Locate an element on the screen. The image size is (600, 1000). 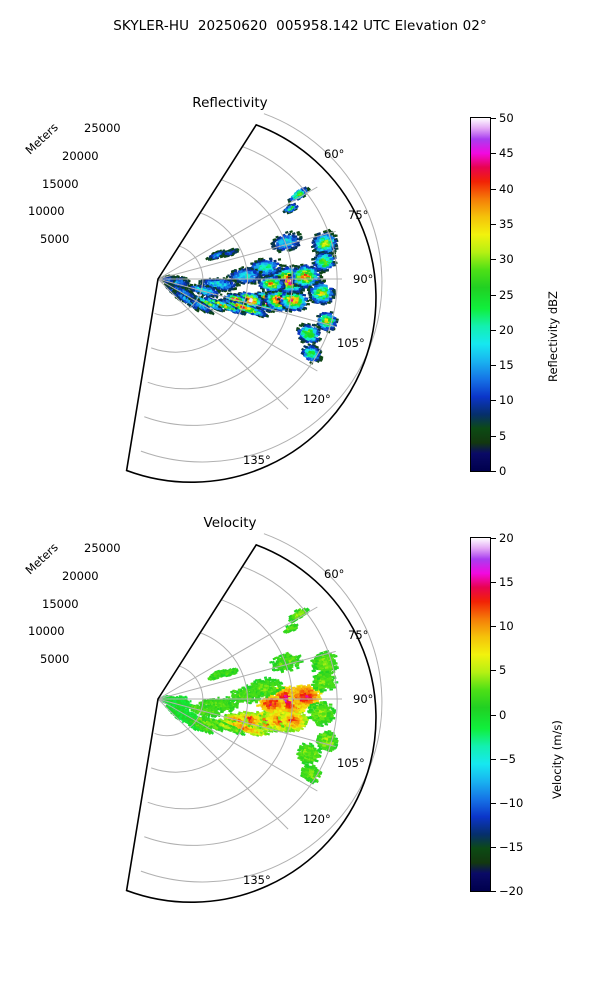
colorbar-tick-label: −15 is located at coordinates (511, 847).